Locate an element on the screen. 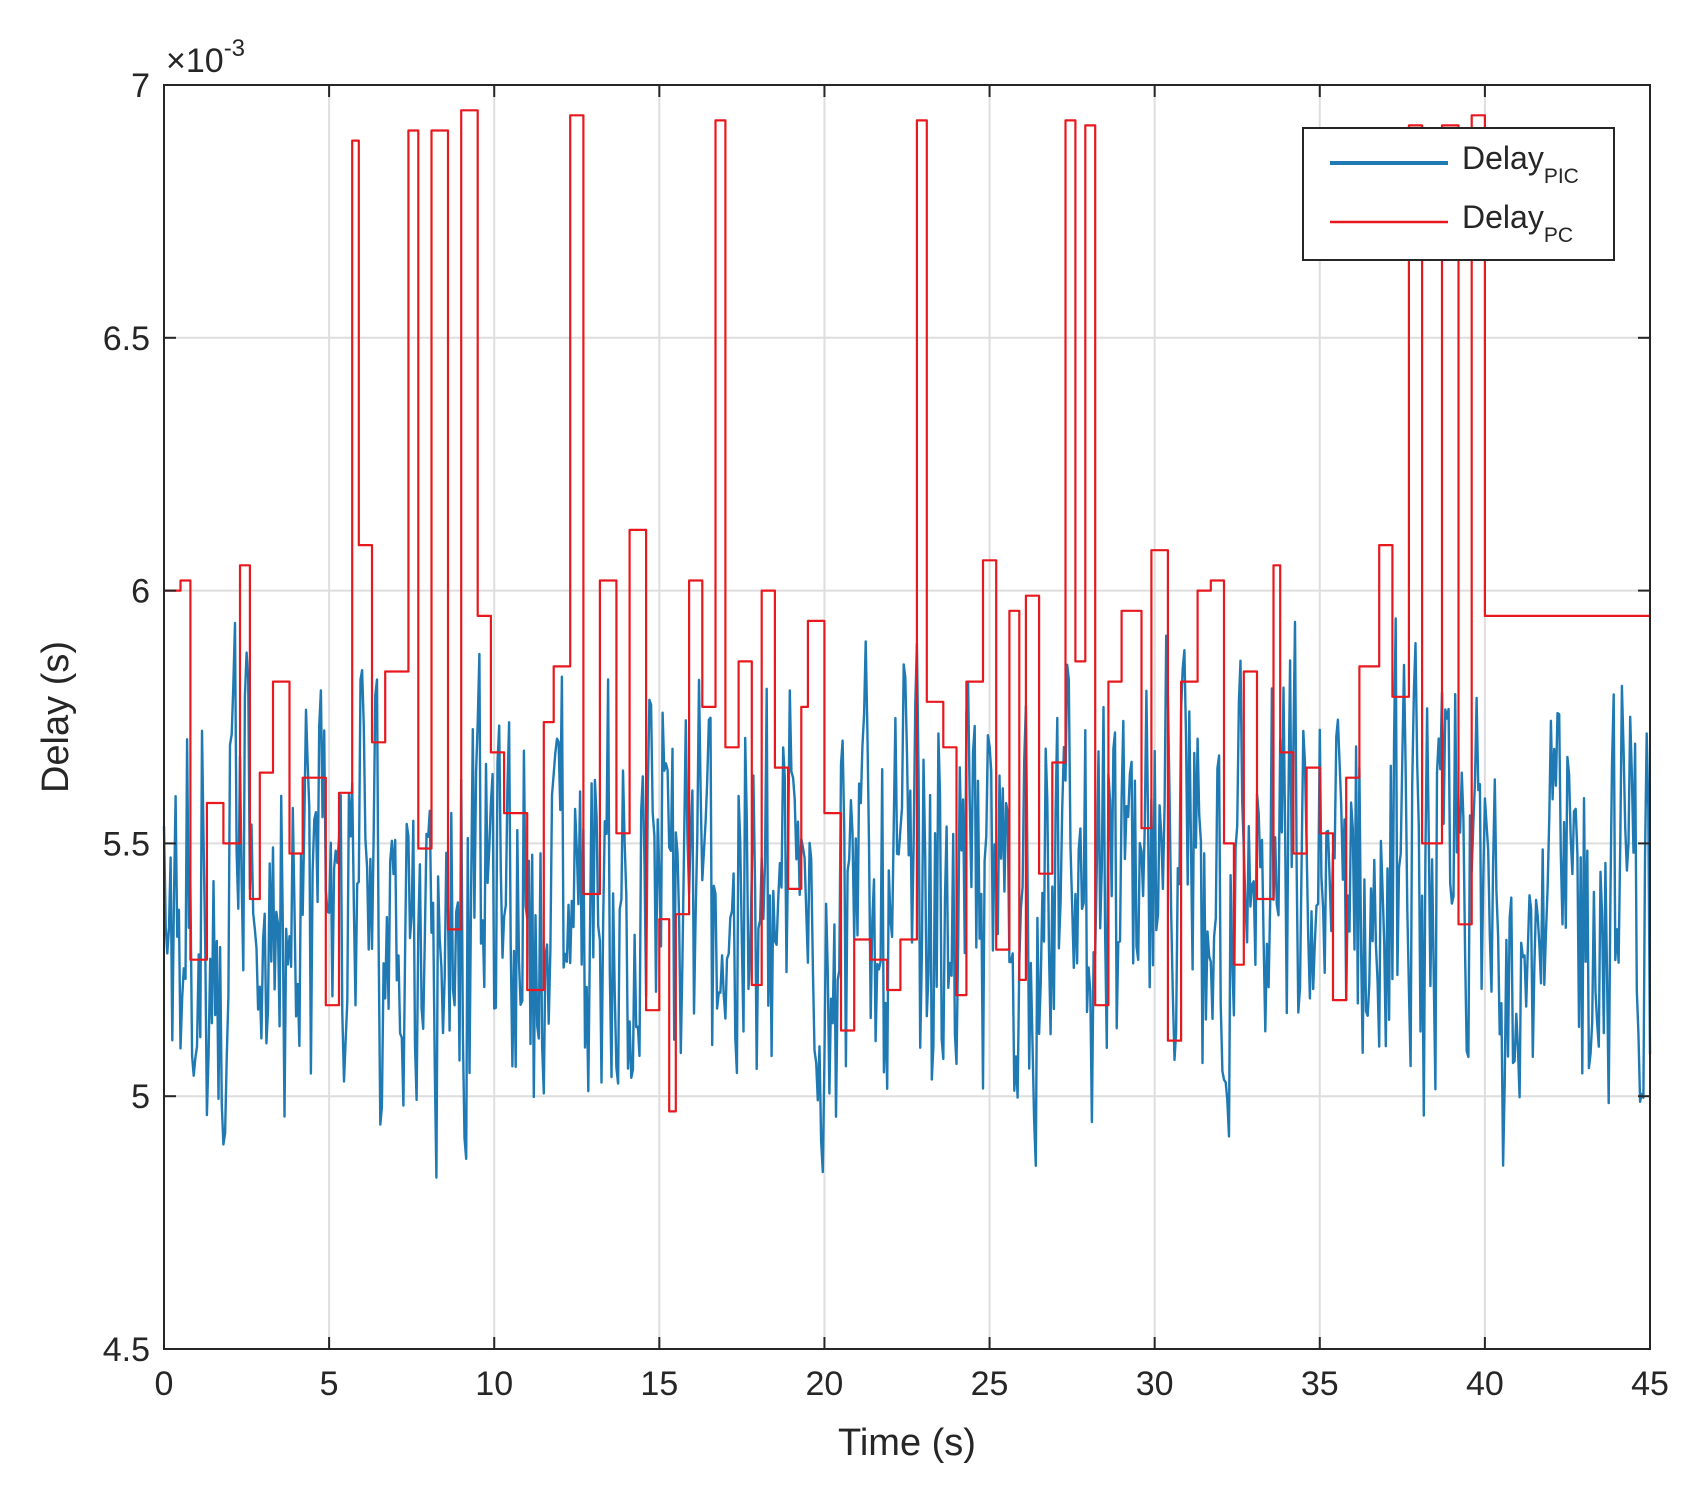 This screenshot has height=1485, width=1700. y-tick-label: 5.5 is located at coordinates (126, 844).